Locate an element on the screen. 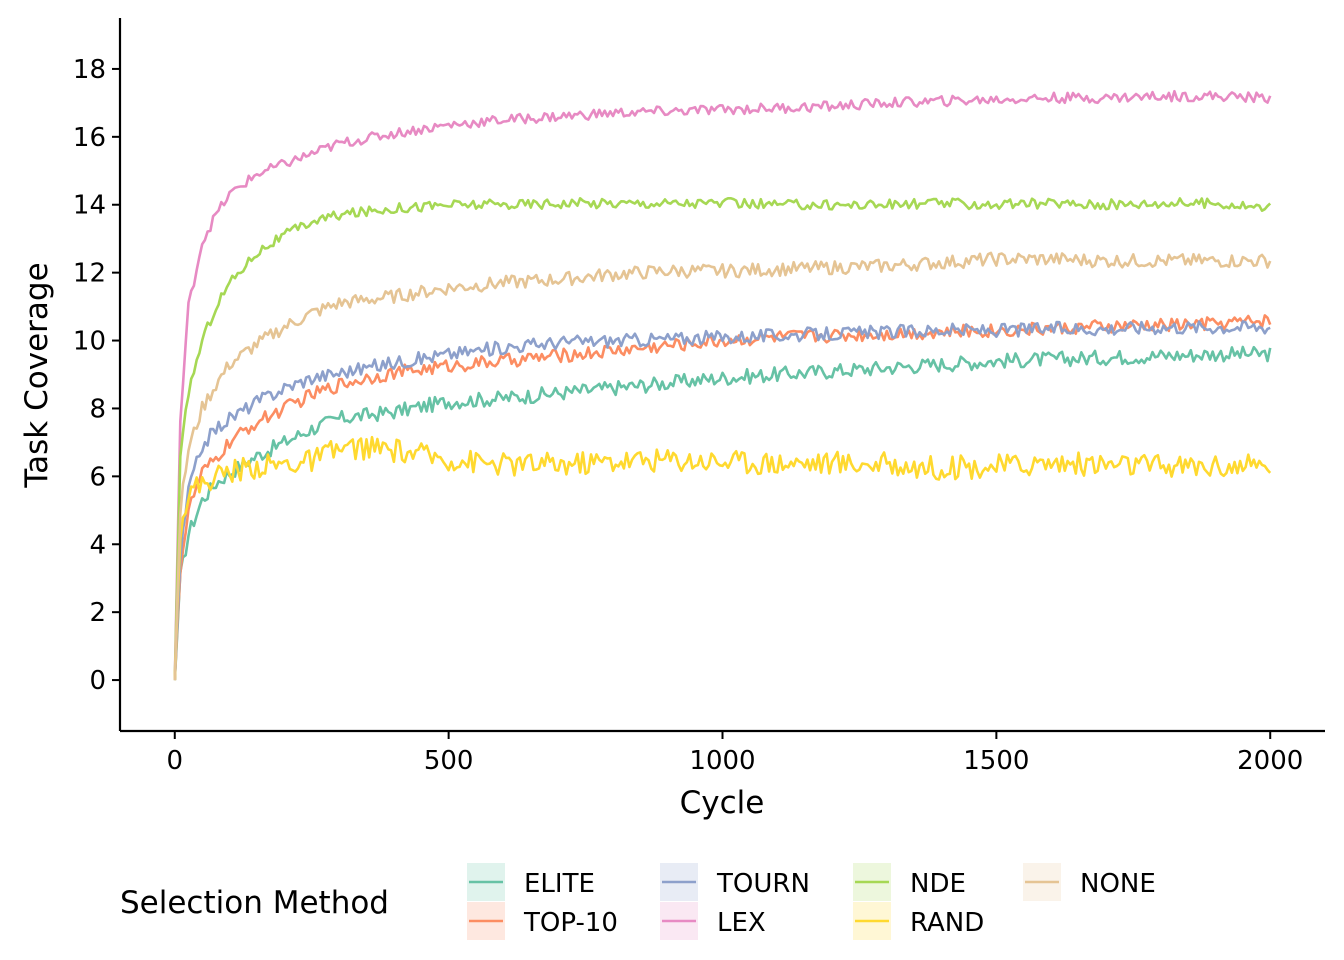  x-axis-title: Cycle is located at coordinates (722, 803).